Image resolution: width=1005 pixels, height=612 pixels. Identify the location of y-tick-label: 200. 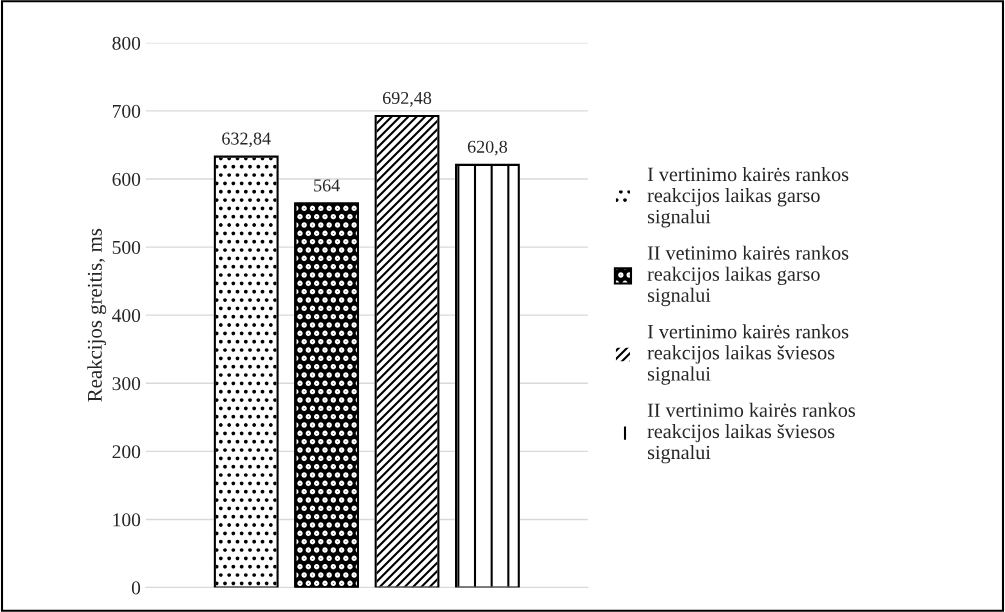
(126, 452).